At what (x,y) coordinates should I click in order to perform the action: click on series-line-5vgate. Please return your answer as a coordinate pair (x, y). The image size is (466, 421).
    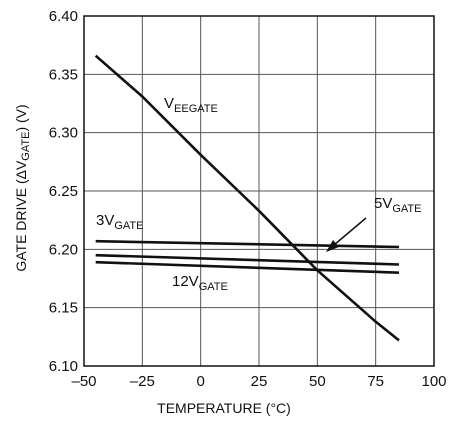
    Looking at the image, I should click on (247, 259).